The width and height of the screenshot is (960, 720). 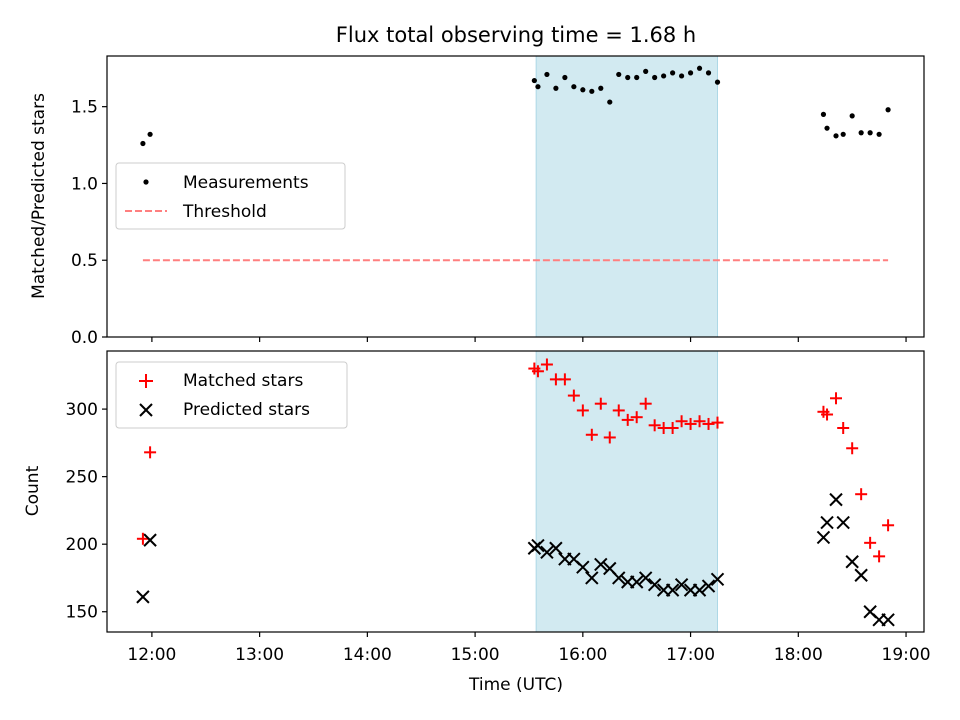 What do you see at coordinates (82, 410) in the screenshot?
I see `bottom-ytick-label: 300` at bounding box center [82, 410].